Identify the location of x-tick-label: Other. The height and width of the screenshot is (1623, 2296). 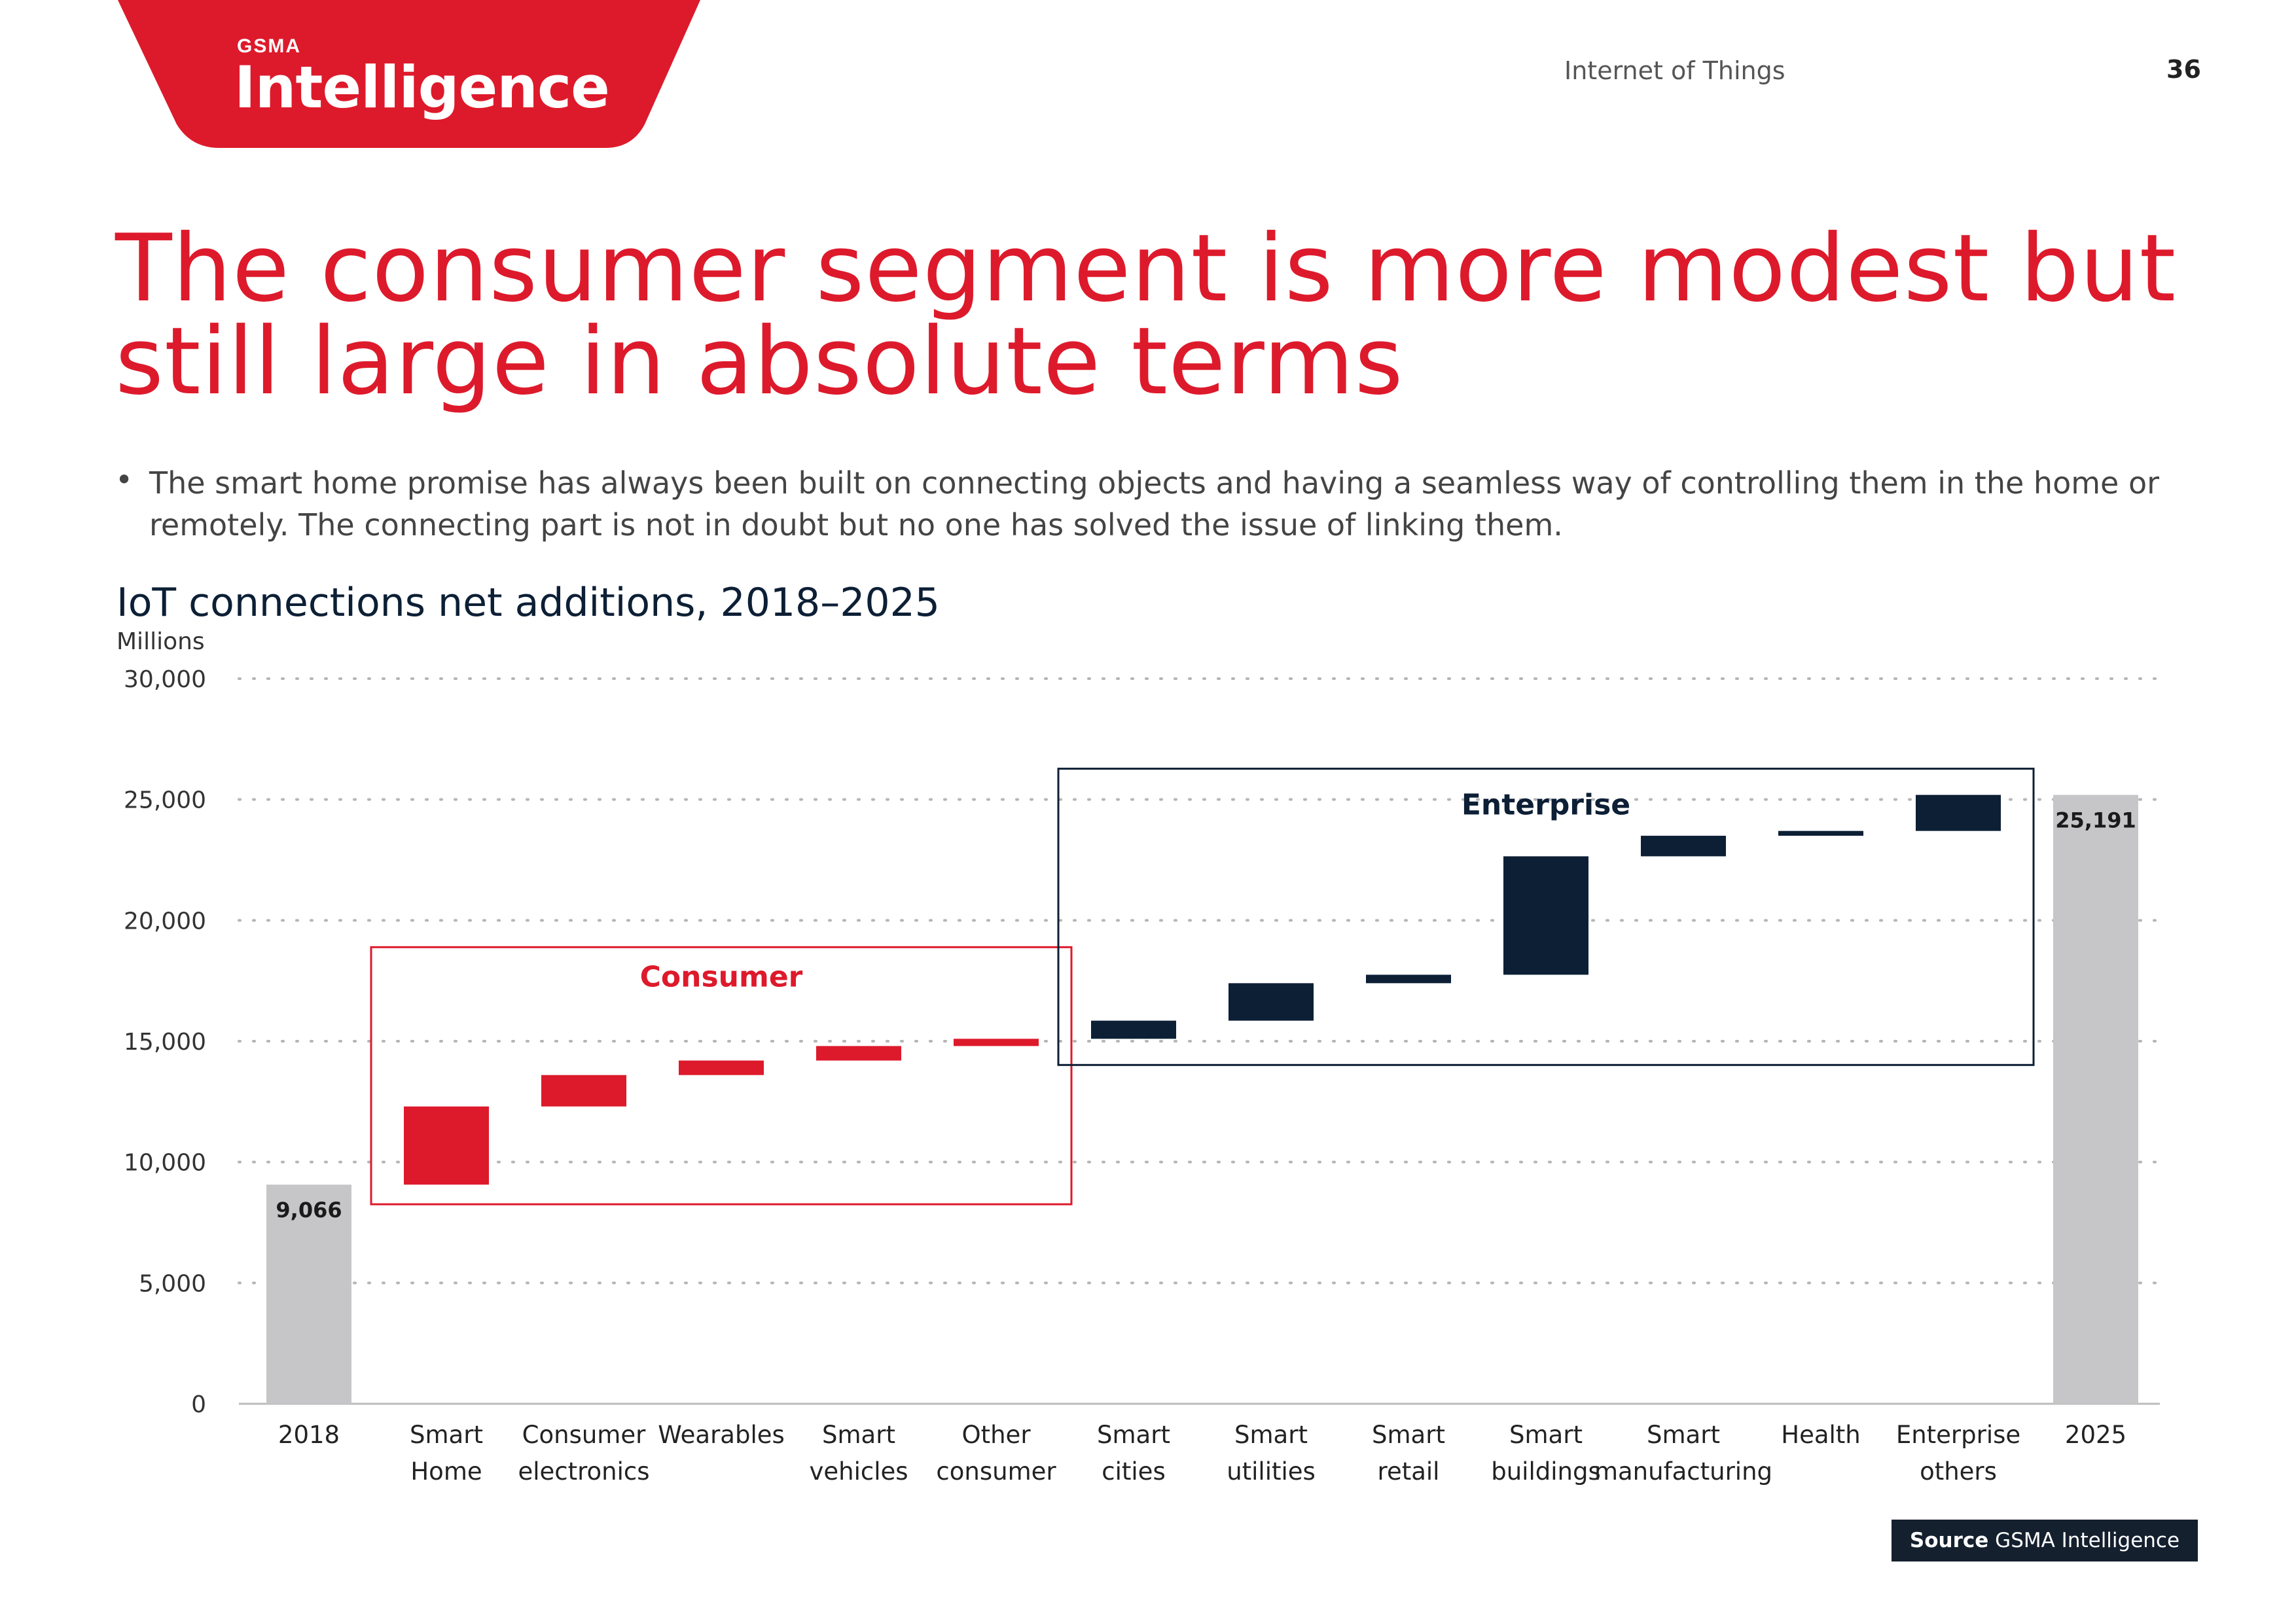
(996, 1435).